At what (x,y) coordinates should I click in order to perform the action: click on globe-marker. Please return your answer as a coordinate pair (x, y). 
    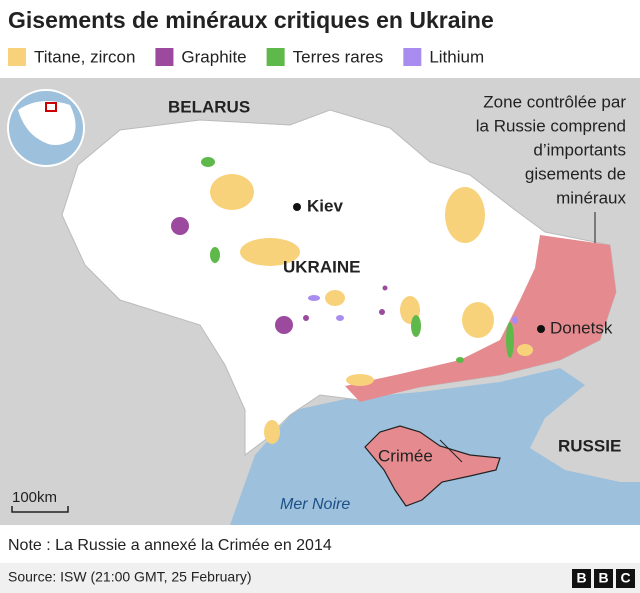
    Looking at the image, I should click on (51, 107).